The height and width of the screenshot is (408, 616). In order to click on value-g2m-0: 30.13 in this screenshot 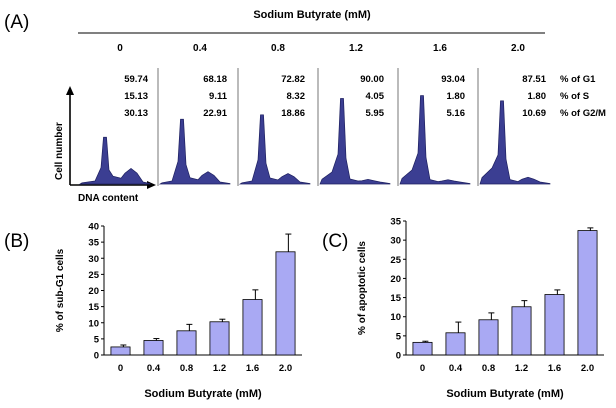, I will do `click(136, 113)`.